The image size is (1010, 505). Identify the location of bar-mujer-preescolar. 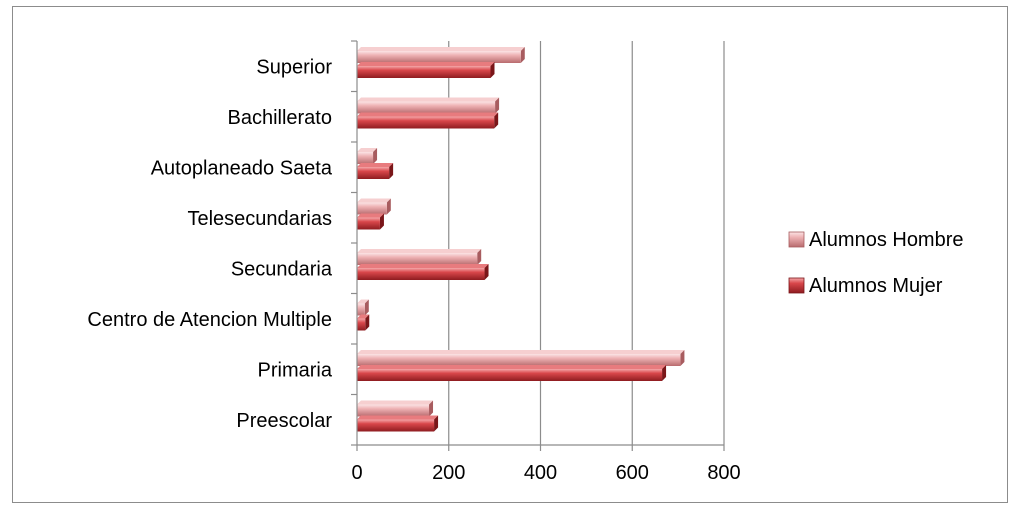
(398, 423).